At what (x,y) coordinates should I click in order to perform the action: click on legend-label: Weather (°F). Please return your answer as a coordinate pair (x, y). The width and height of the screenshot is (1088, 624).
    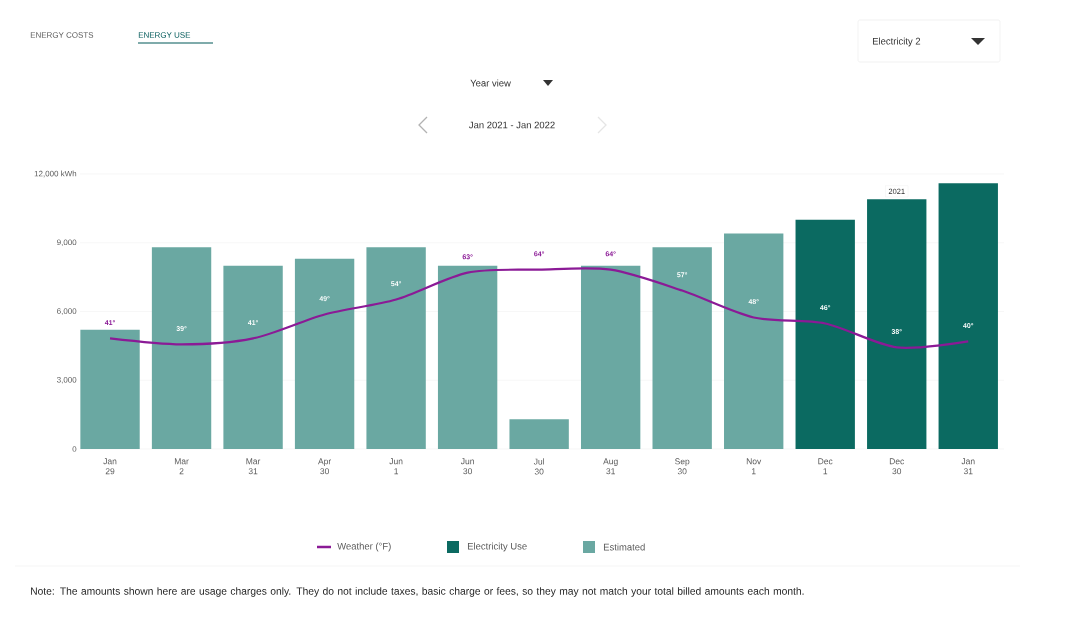
    Looking at the image, I should click on (364, 547).